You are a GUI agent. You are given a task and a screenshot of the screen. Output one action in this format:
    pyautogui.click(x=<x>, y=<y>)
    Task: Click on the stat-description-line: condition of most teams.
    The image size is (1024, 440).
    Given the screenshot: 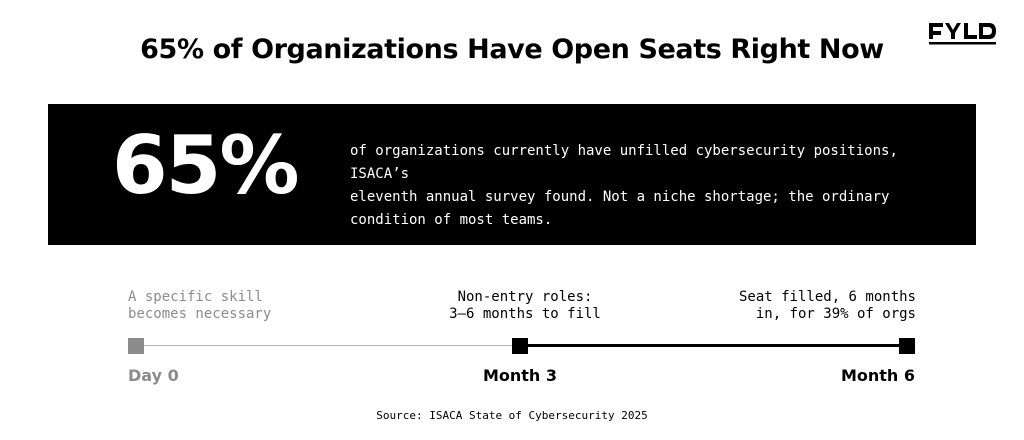 What is the action you would take?
    pyautogui.click(x=451, y=220)
    